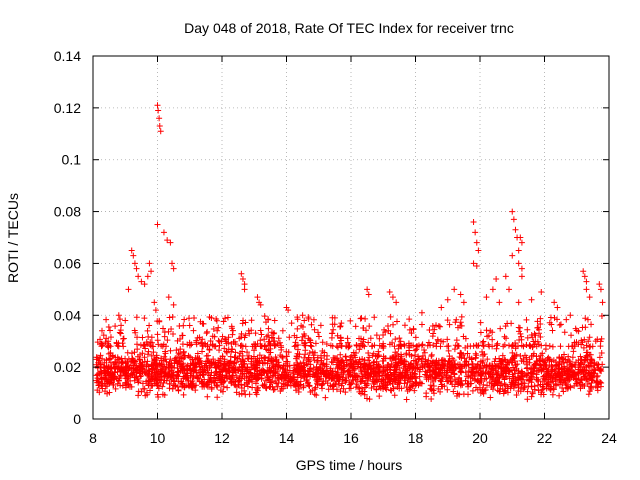 The height and width of the screenshot is (480, 640). I want to click on x-tick-label: 22, so click(545, 438).